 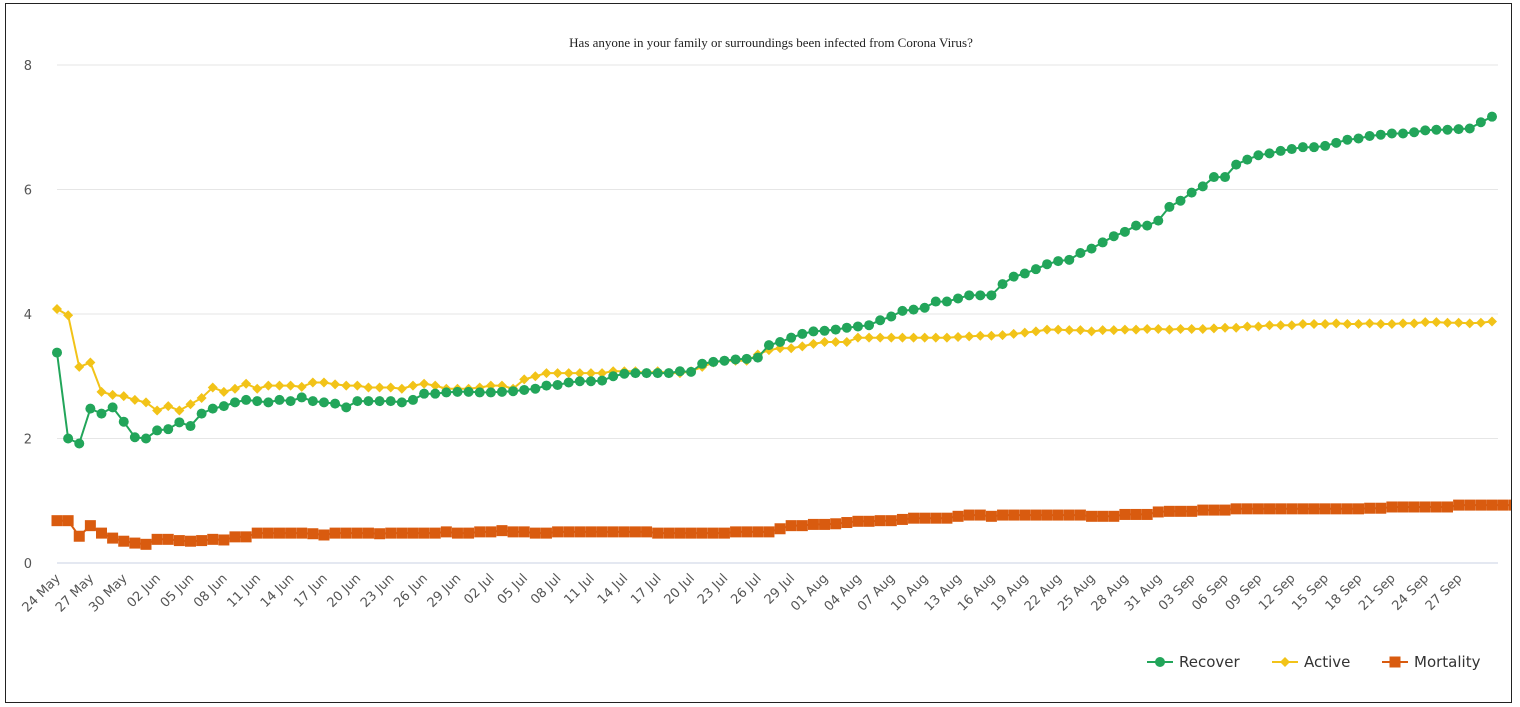 What do you see at coordinates (1411, 592) in the screenshot?
I see `x-tick-label: 24 Sep` at bounding box center [1411, 592].